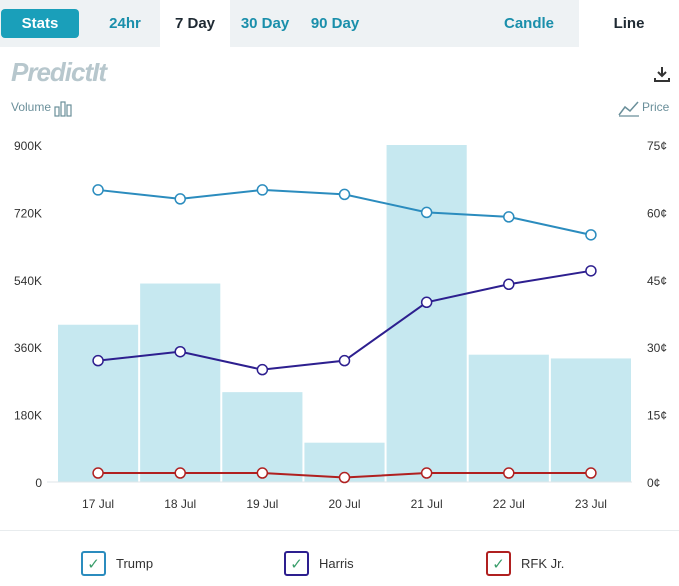 Image resolution: width=679 pixels, height=586 pixels. I want to click on y-tick-label-left: 900K, so click(28, 146).